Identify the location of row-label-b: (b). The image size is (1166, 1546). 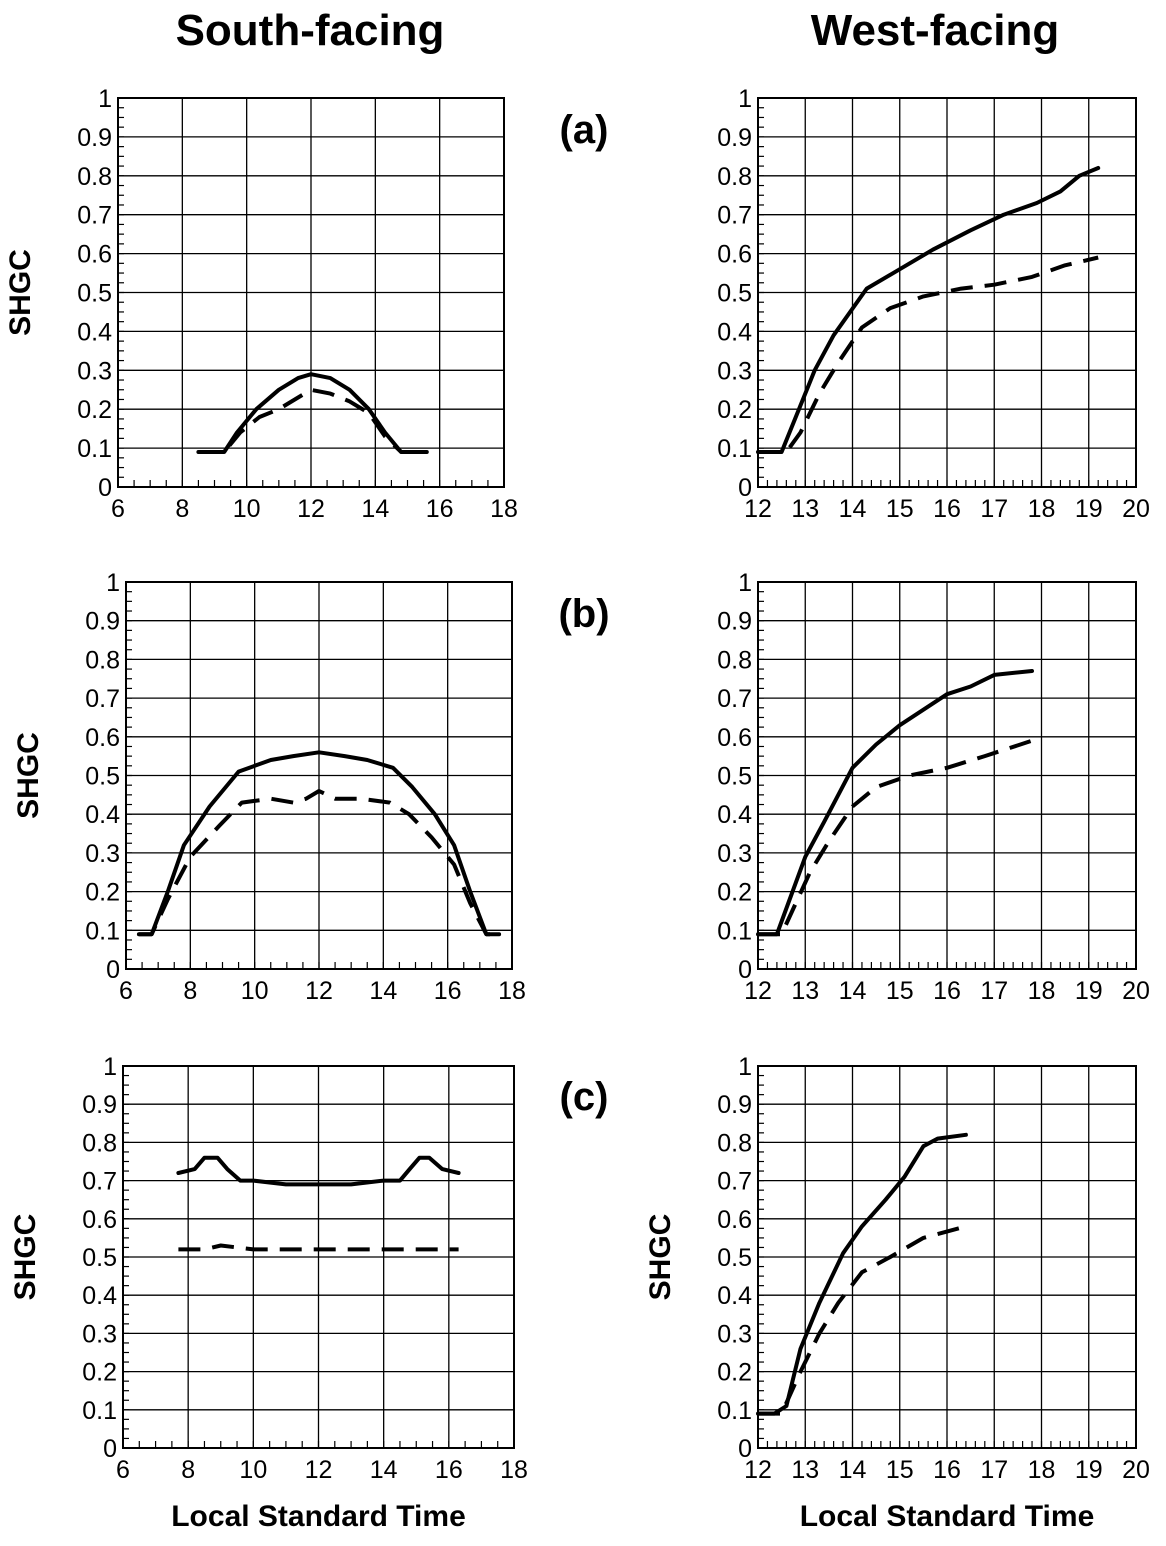
(584, 614).